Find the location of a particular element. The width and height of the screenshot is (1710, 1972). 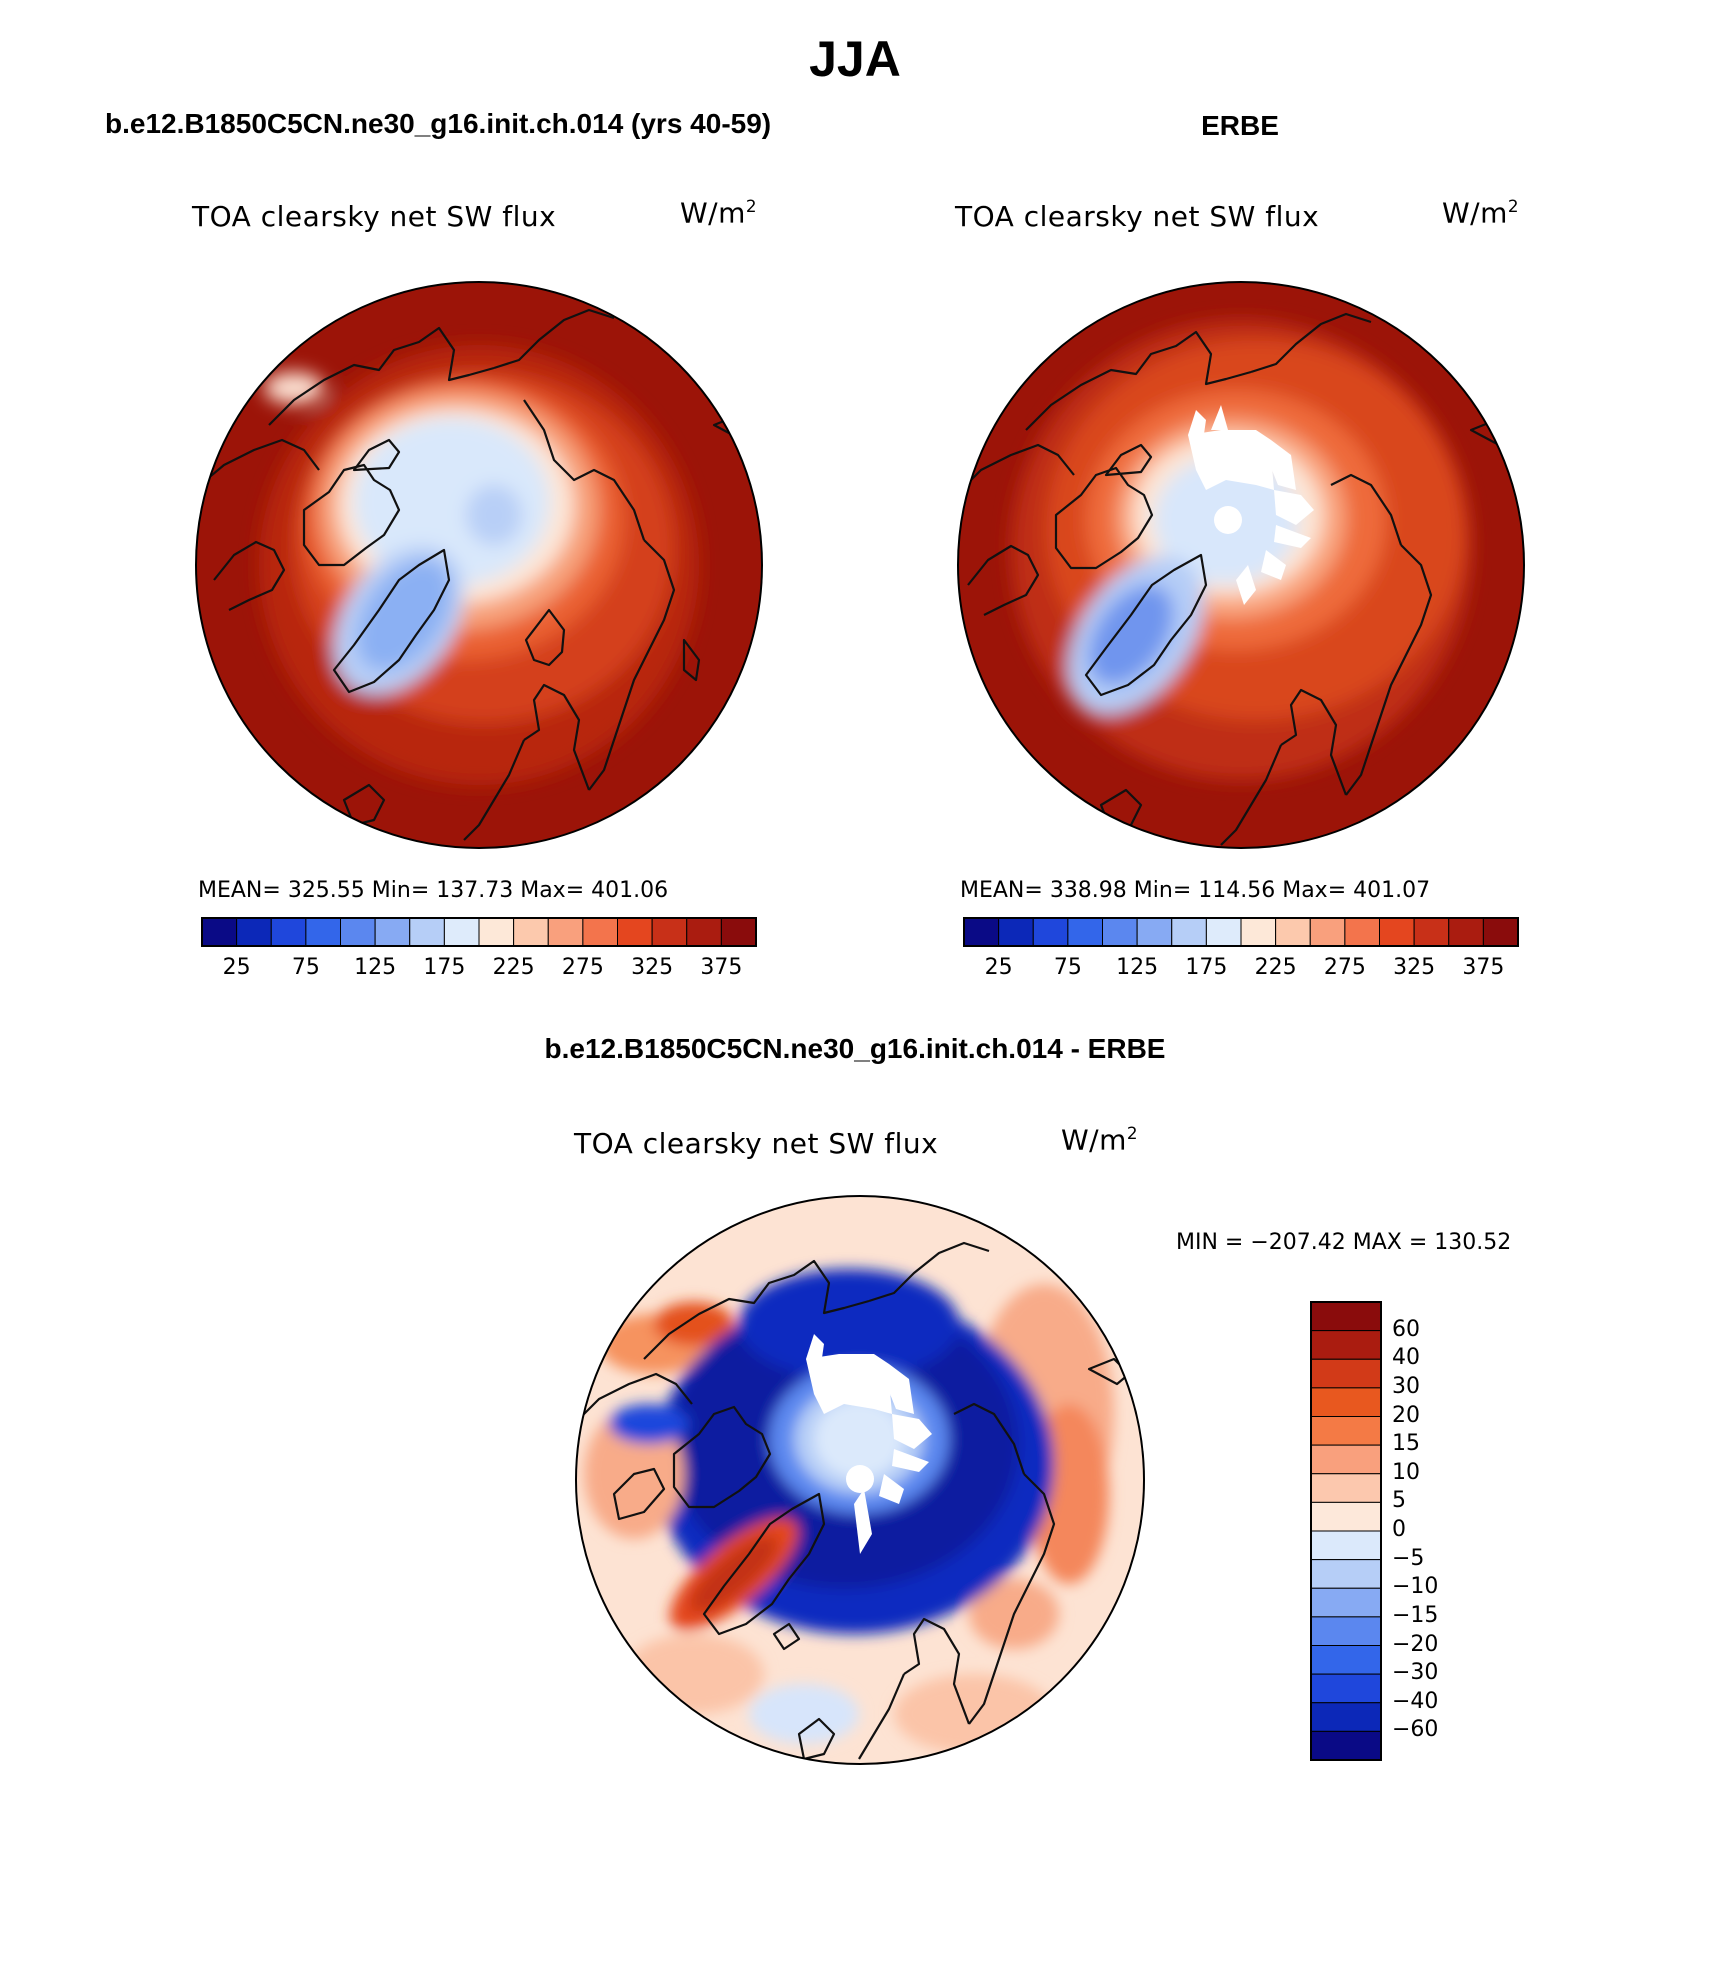

model-colorbar is located at coordinates (479, 932).